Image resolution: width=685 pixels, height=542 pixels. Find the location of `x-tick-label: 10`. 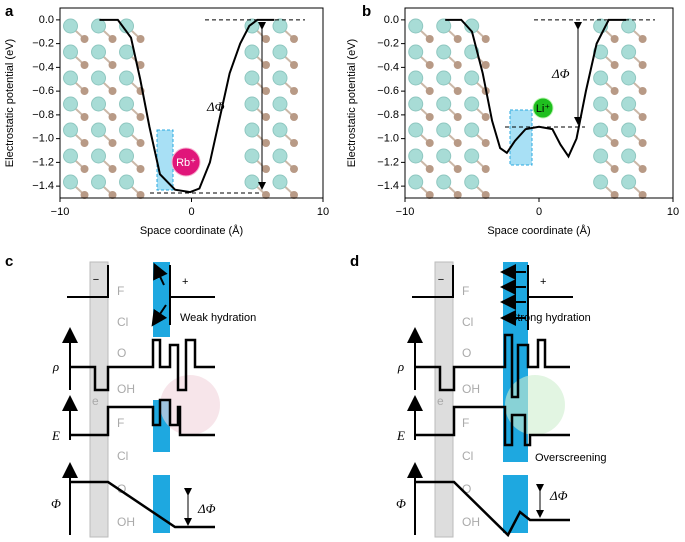

x-tick-label: 10 is located at coordinates (323, 212).